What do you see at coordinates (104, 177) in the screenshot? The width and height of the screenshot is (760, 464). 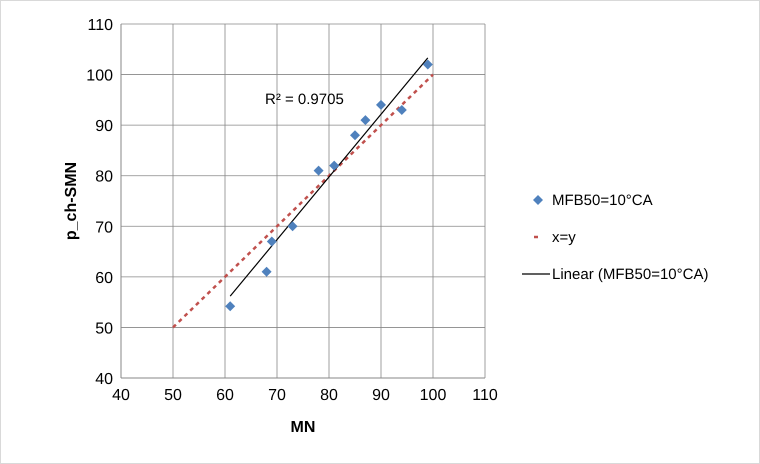 I see `y-tick-label: 80` at bounding box center [104, 177].